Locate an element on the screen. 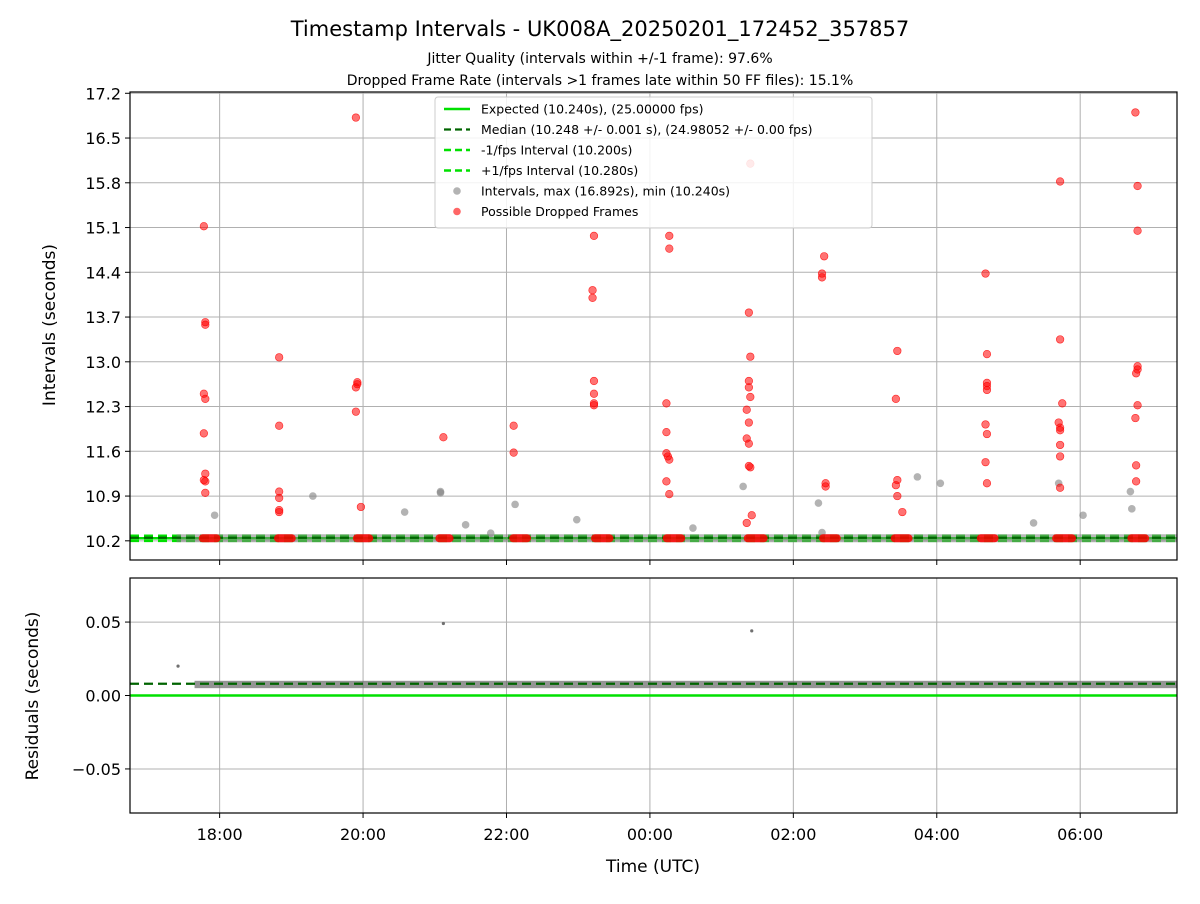 This screenshot has width=1200, height=904. intervals-y-tick-label: 13.7 is located at coordinates (103, 317).